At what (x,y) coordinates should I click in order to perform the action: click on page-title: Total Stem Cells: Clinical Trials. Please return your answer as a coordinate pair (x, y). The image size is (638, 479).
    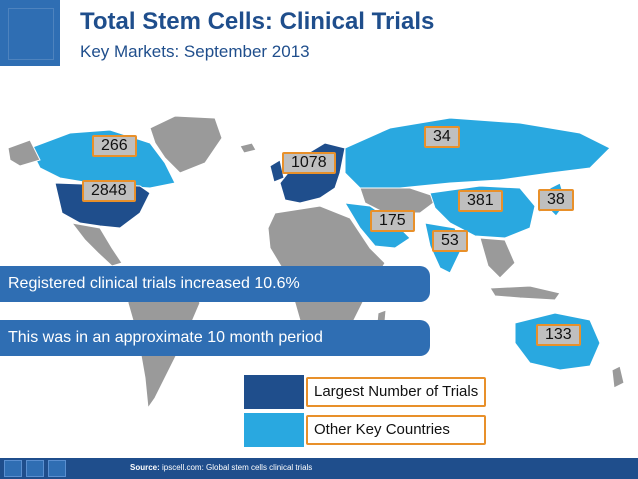
    Looking at the image, I should click on (257, 21).